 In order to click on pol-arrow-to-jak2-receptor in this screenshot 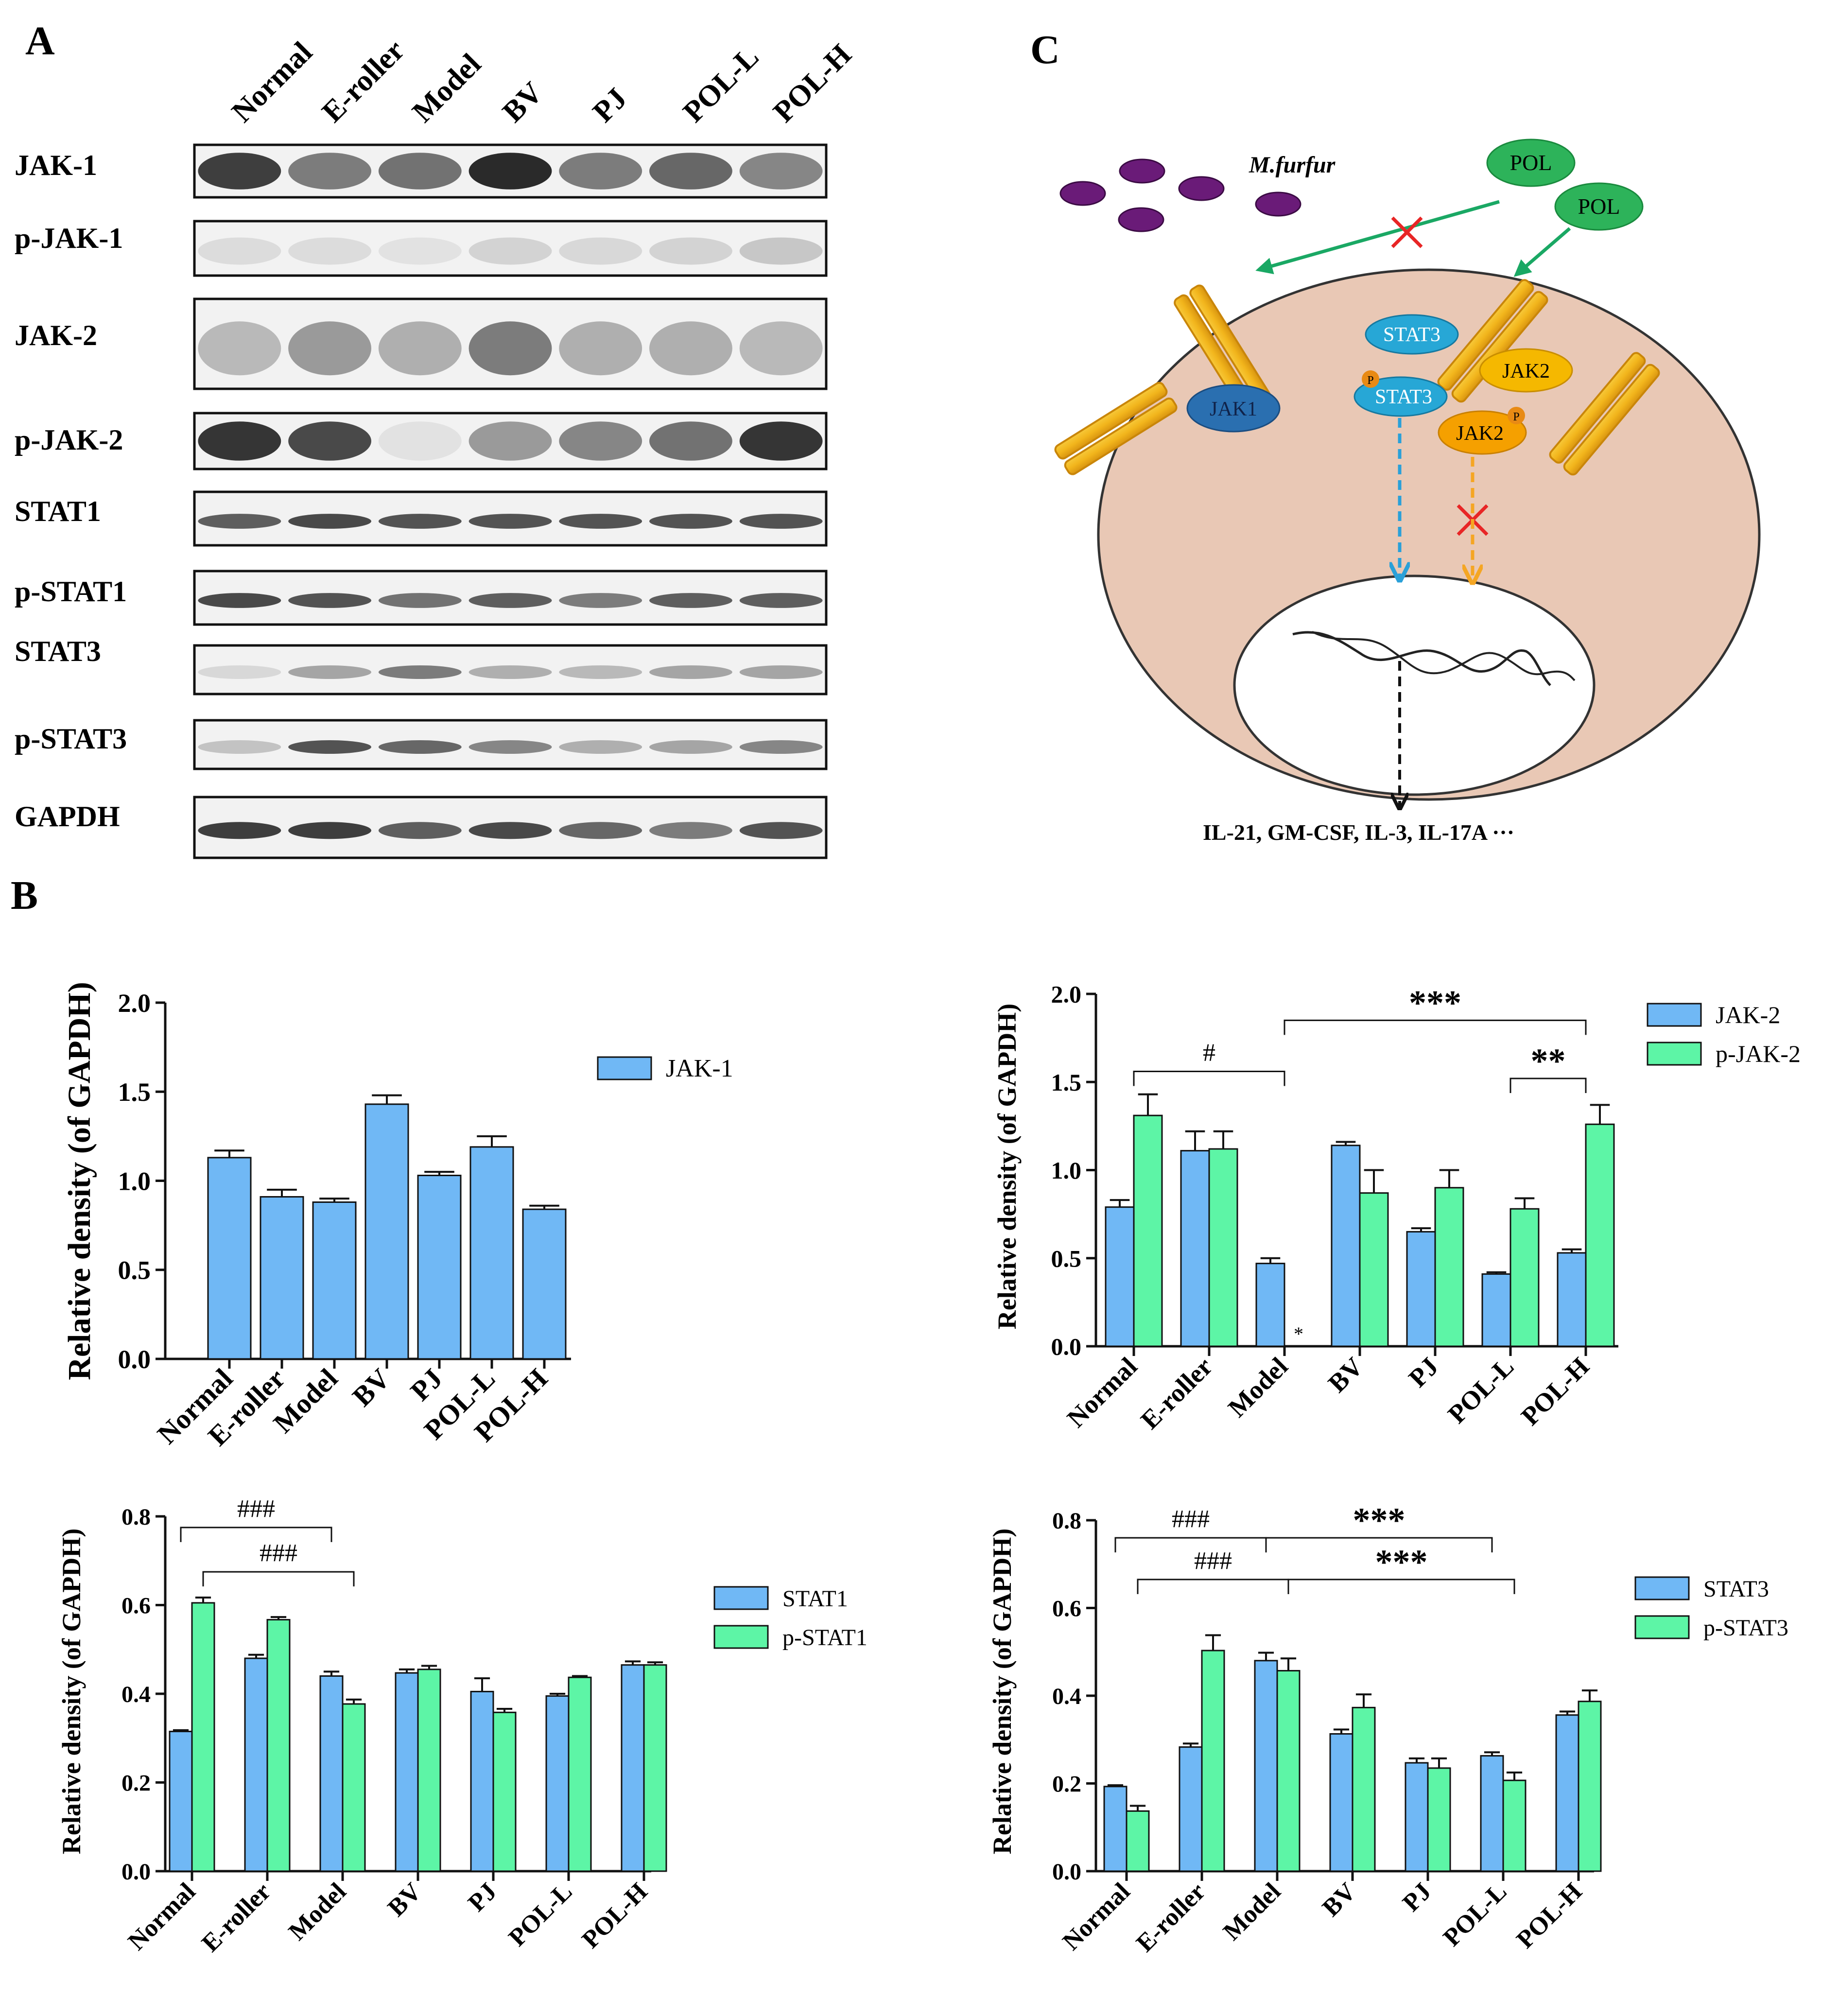, I will do `click(1542, 252)`.